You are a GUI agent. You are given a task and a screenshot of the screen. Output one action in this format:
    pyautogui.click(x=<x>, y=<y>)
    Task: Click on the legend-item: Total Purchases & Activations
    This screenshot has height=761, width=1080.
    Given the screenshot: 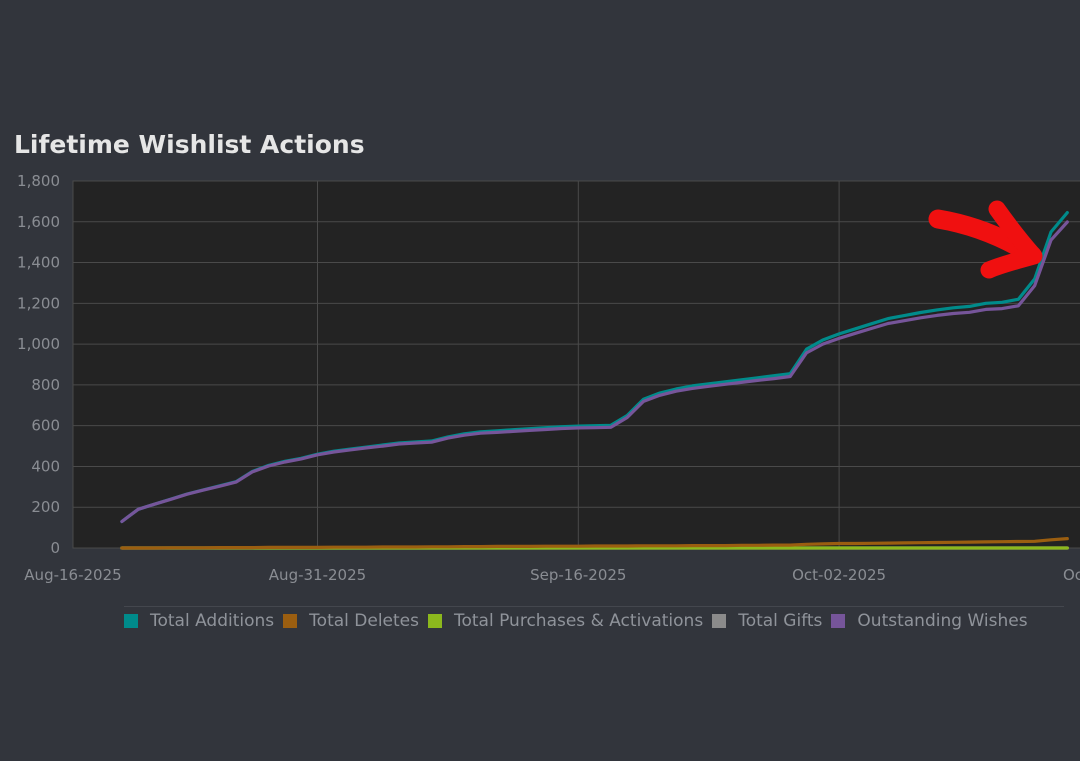 What is the action you would take?
    pyautogui.click(x=565, y=621)
    